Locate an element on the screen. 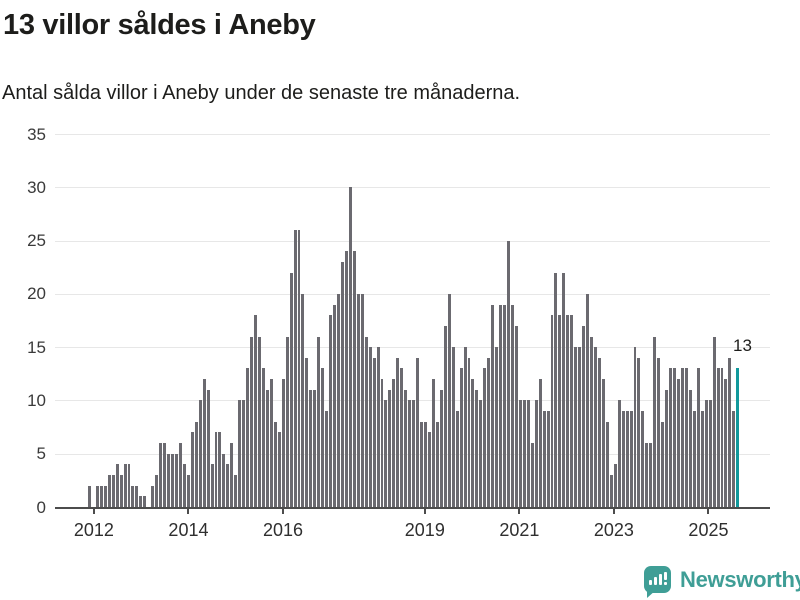  highlighted-bar is located at coordinates (738, 437).